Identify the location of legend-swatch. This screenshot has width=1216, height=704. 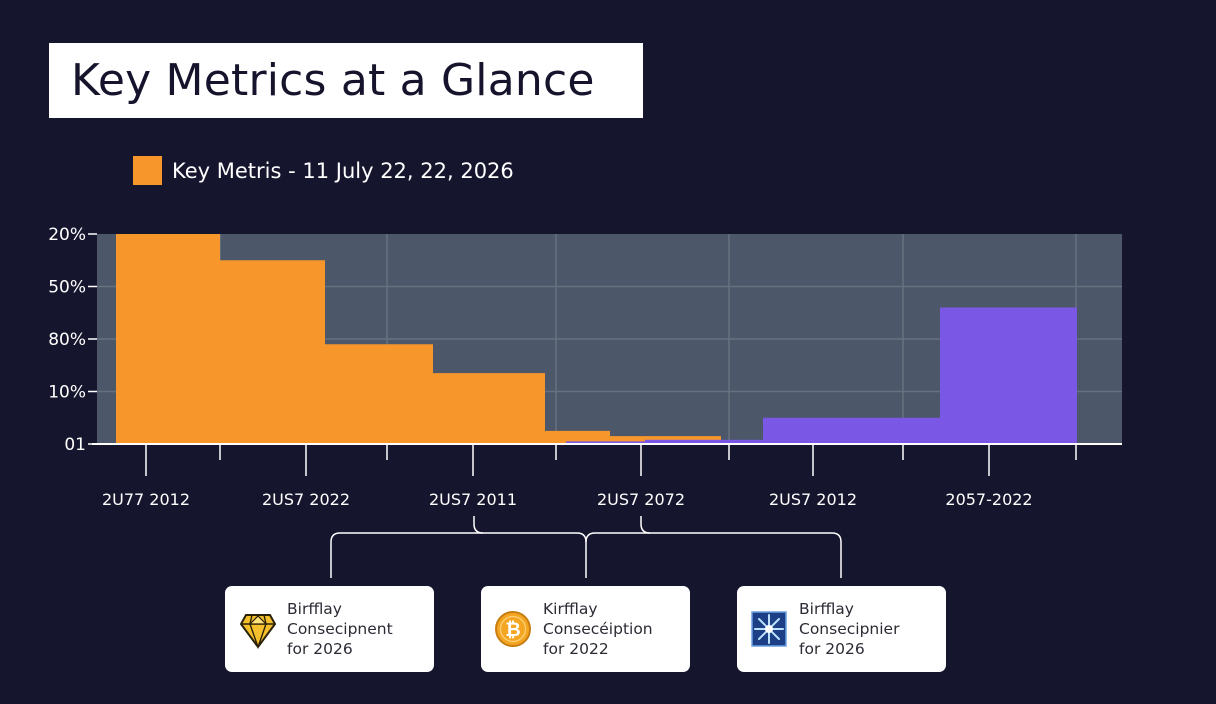
(147, 170).